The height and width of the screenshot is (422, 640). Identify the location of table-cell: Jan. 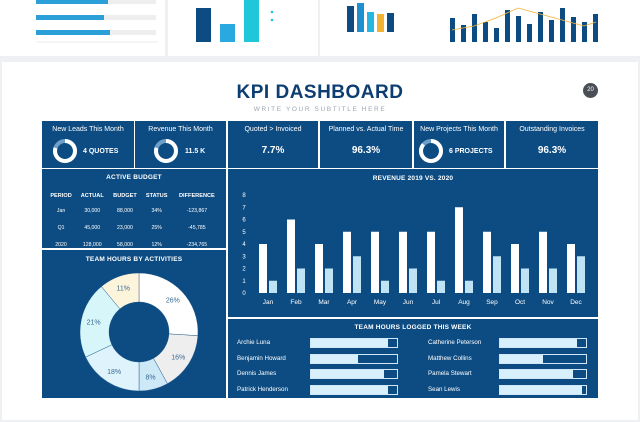
(61, 210).